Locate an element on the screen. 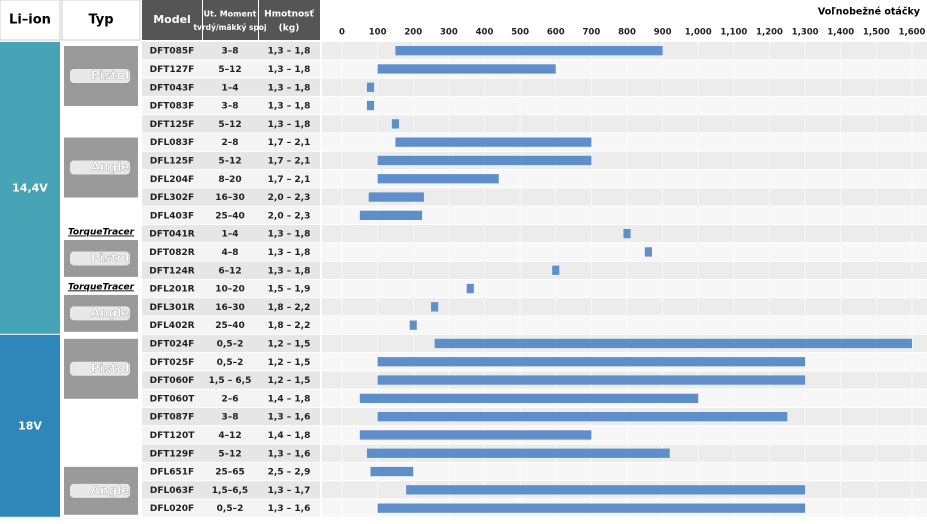  torque: 6–12 is located at coordinates (229, 271).